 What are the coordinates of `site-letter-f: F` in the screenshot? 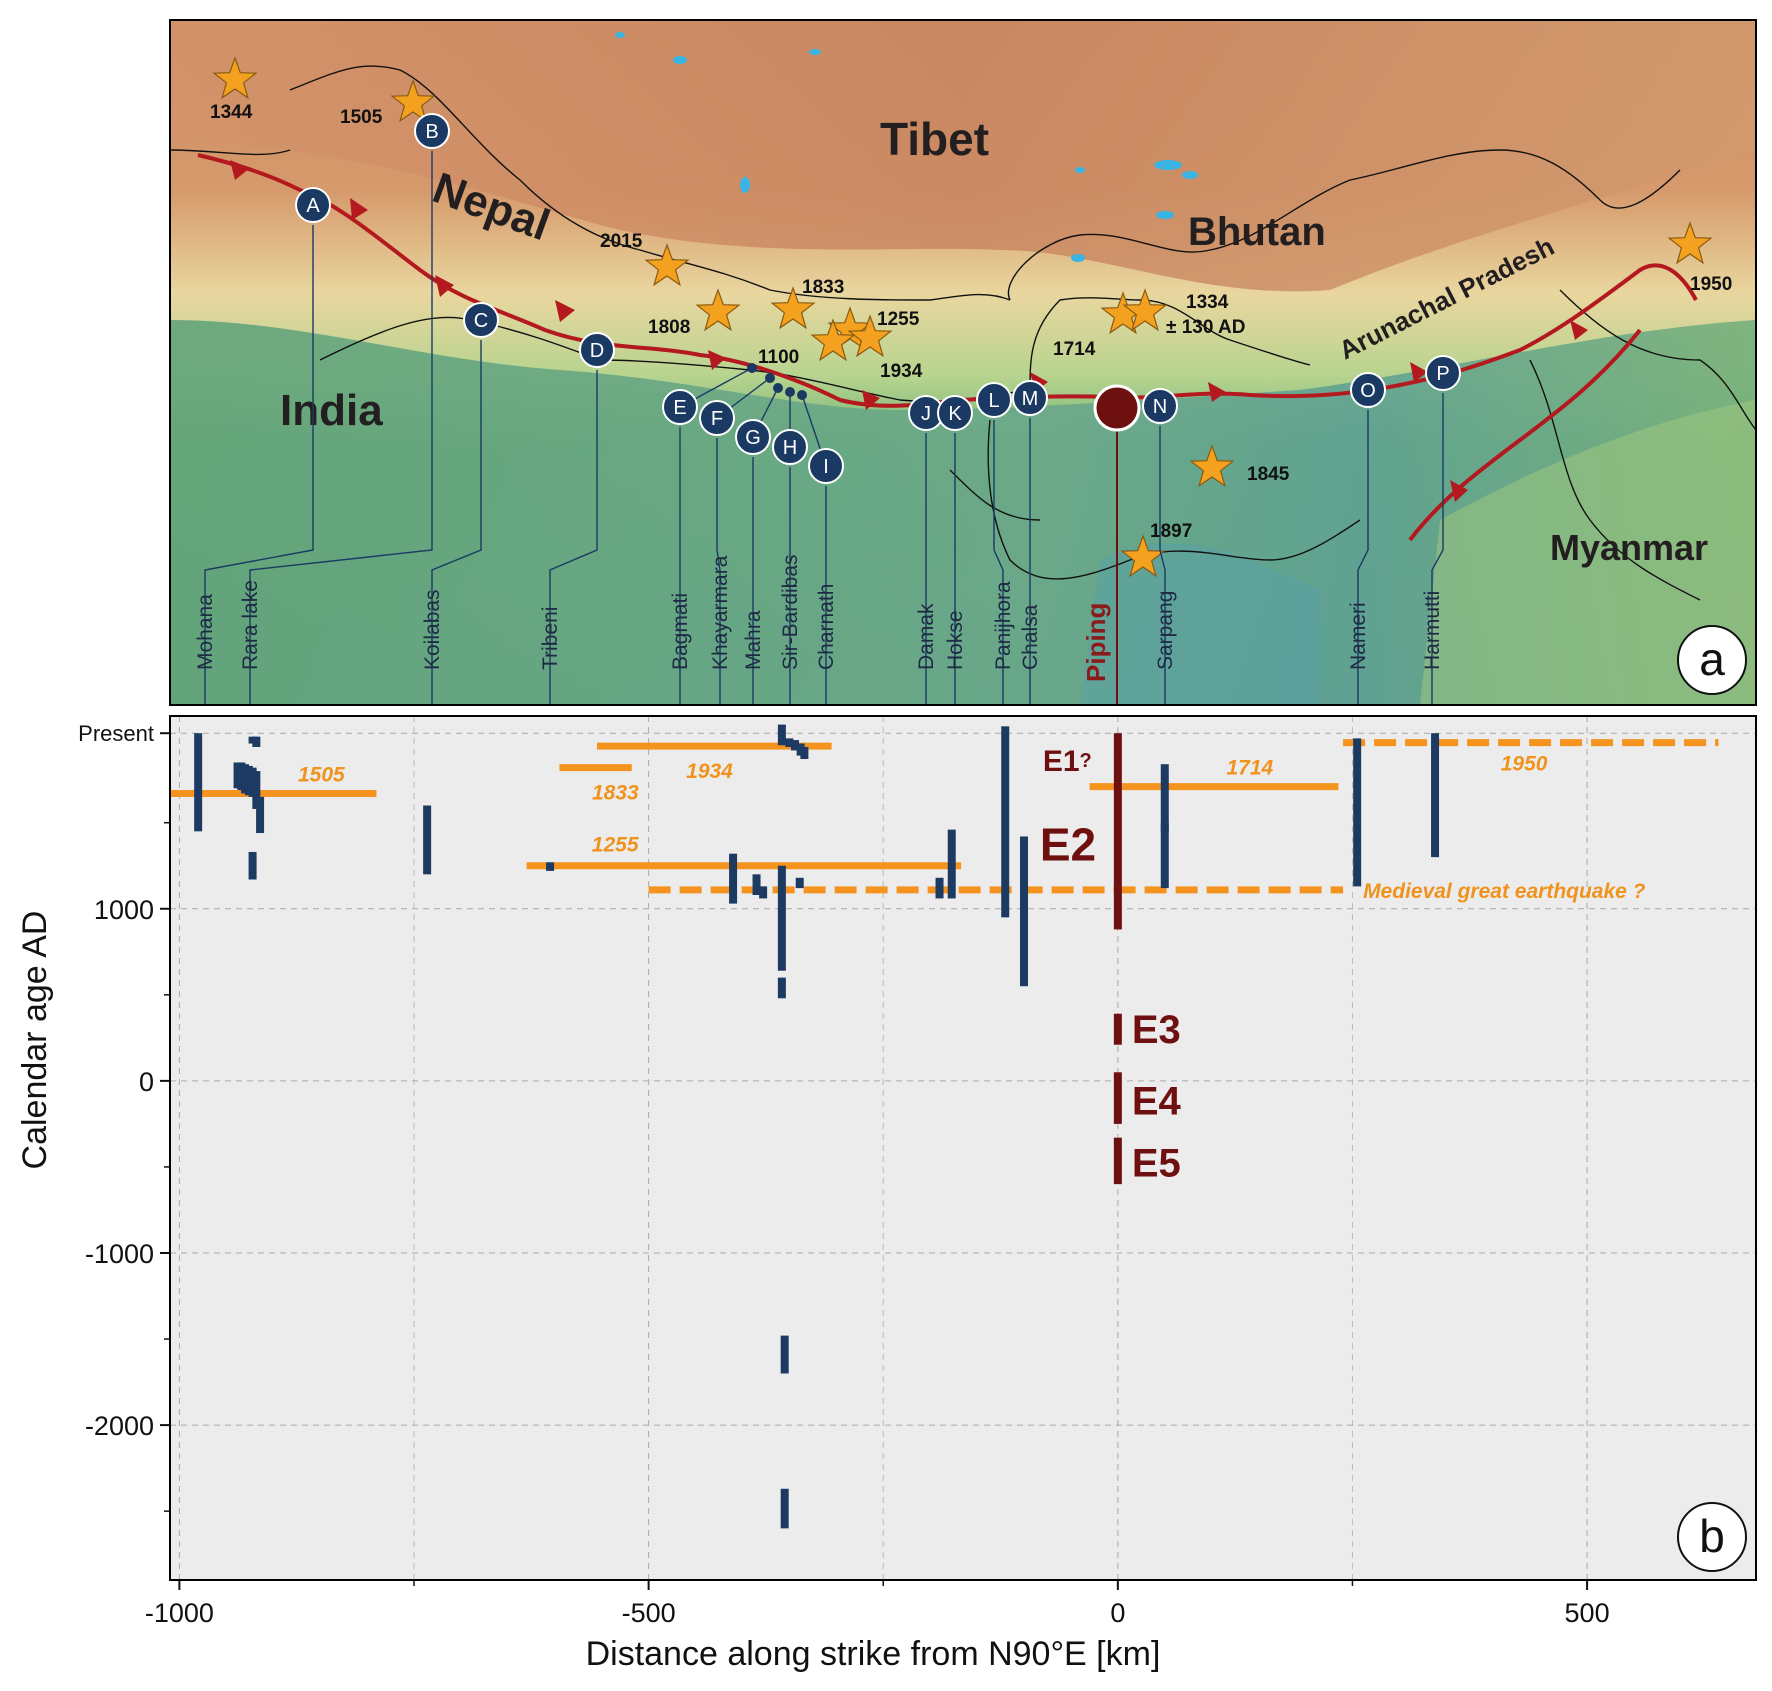 It's located at (717, 419).